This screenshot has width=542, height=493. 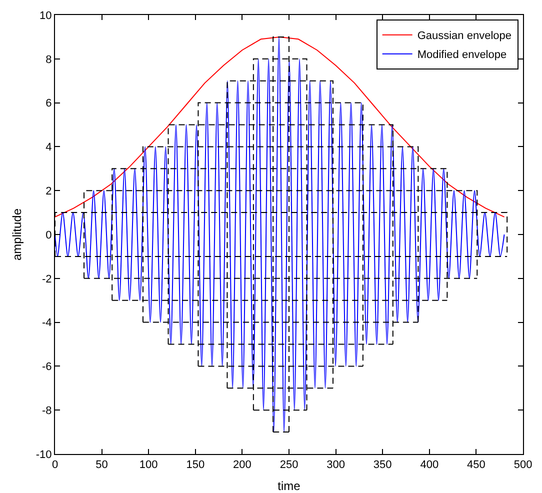 What do you see at coordinates (476, 465) in the screenshot?
I see `x-tick-label: 450` at bounding box center [476, 465].